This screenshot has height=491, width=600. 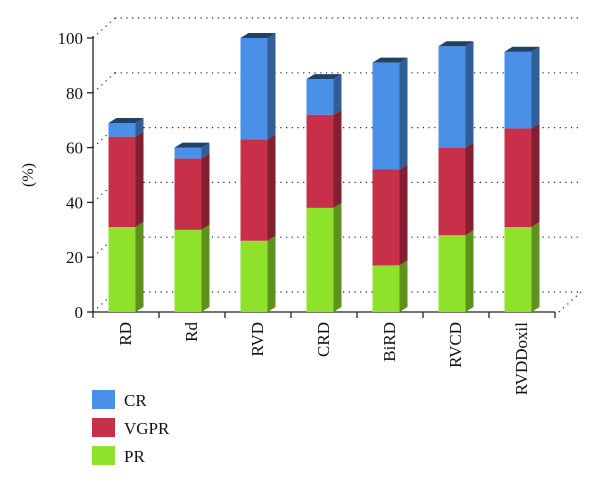 I want to click on x-category-label: RVD, so click(x=257, y=339).